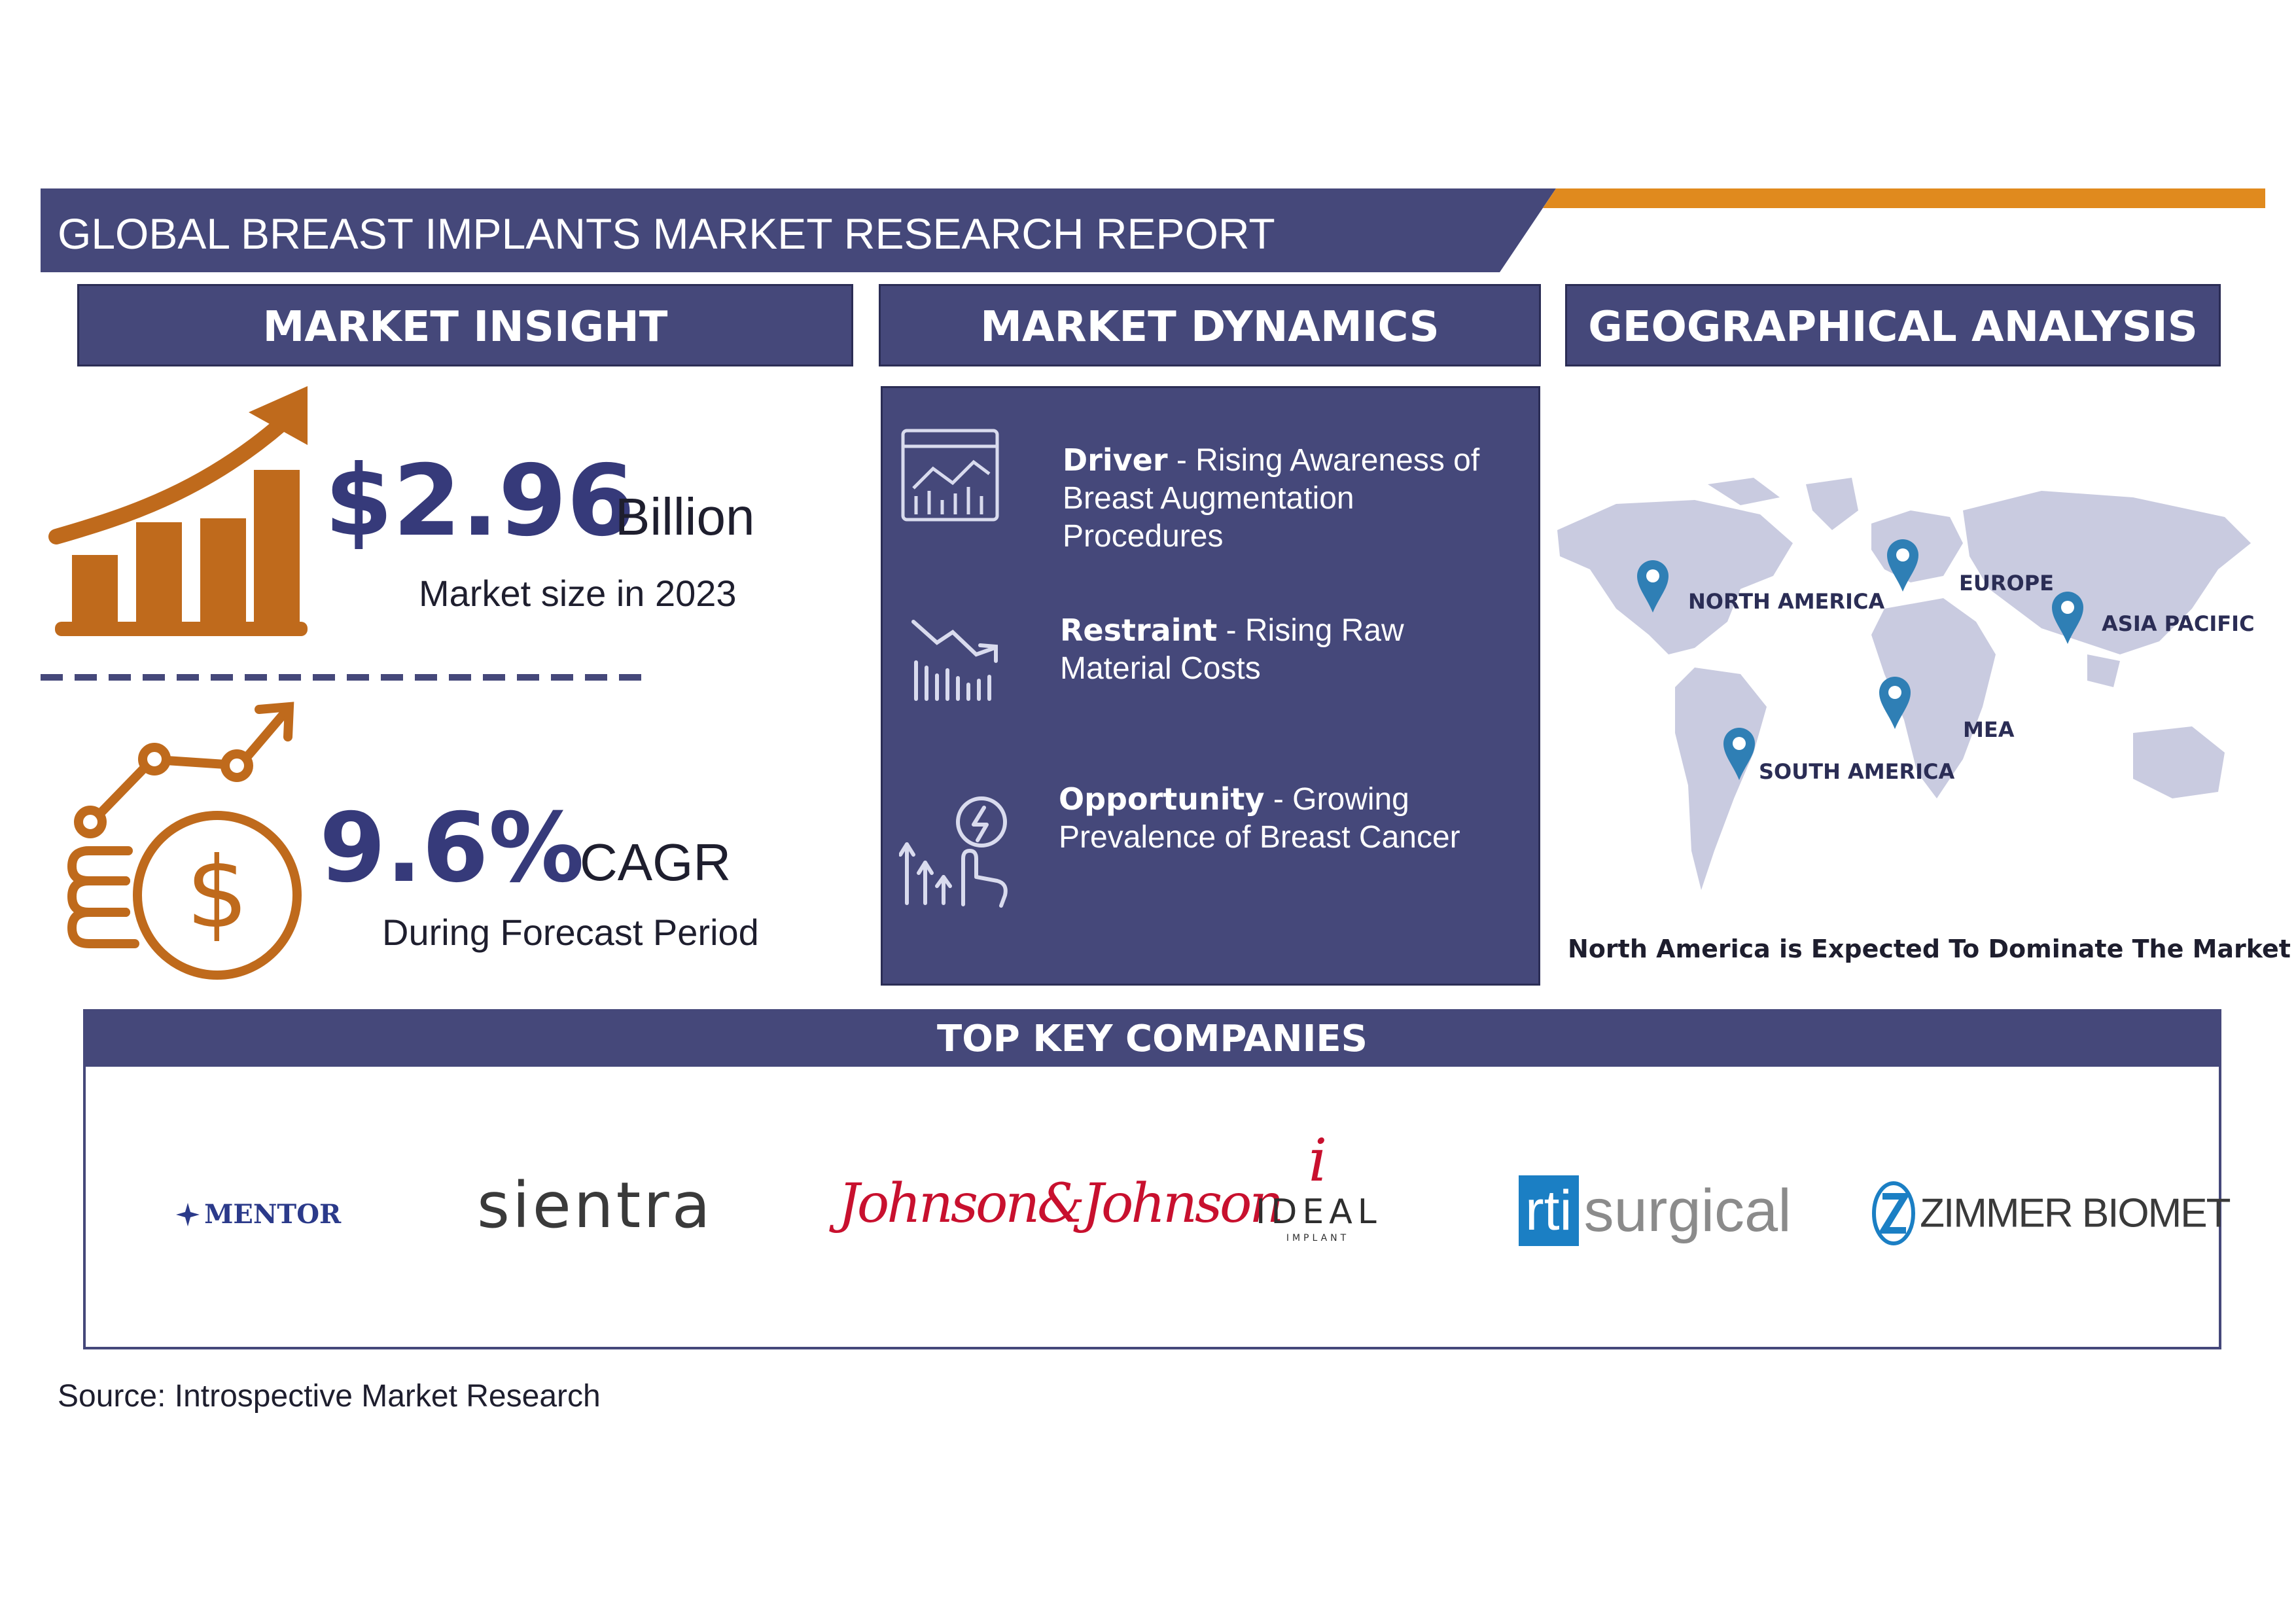  I want to click on region-europe: EUROPE, so click(2006, 583).